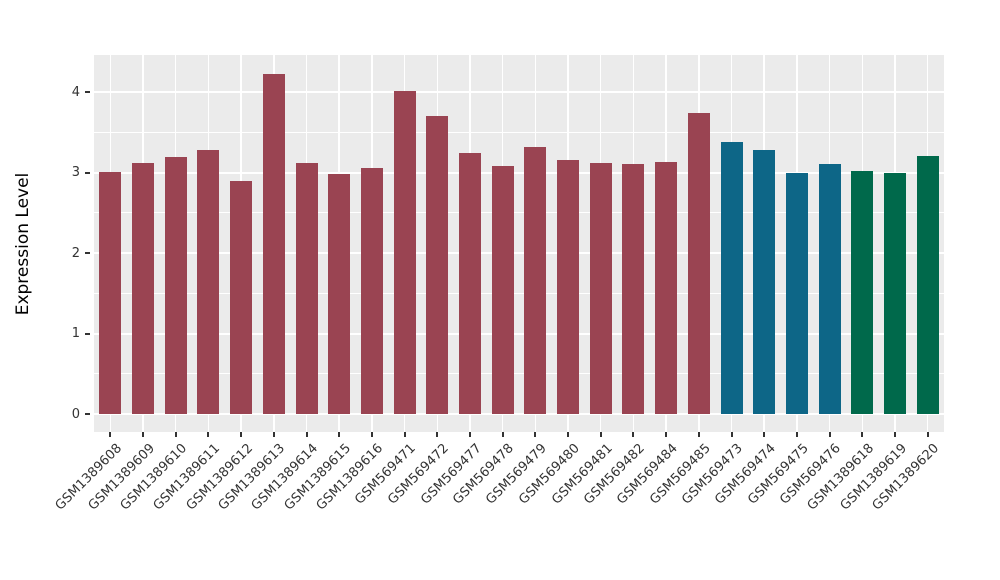 The image size is (1000, 580). I want to click on bar-GSM1389620, so click(927, 284).